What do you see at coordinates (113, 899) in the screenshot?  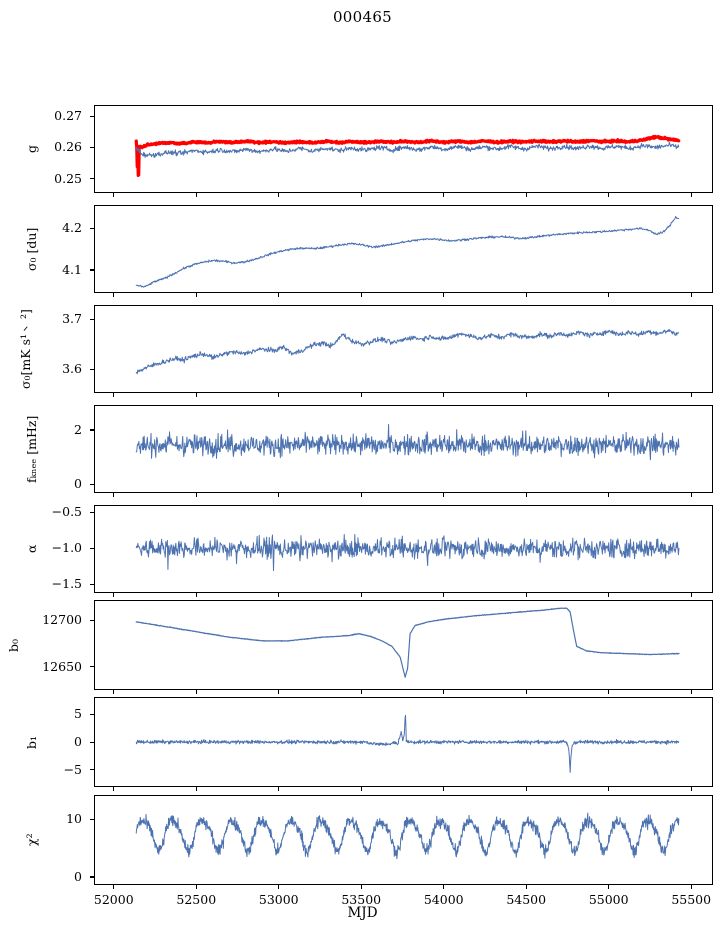 I see `x-tick-label: 52000` at bounding box center [113, 899].